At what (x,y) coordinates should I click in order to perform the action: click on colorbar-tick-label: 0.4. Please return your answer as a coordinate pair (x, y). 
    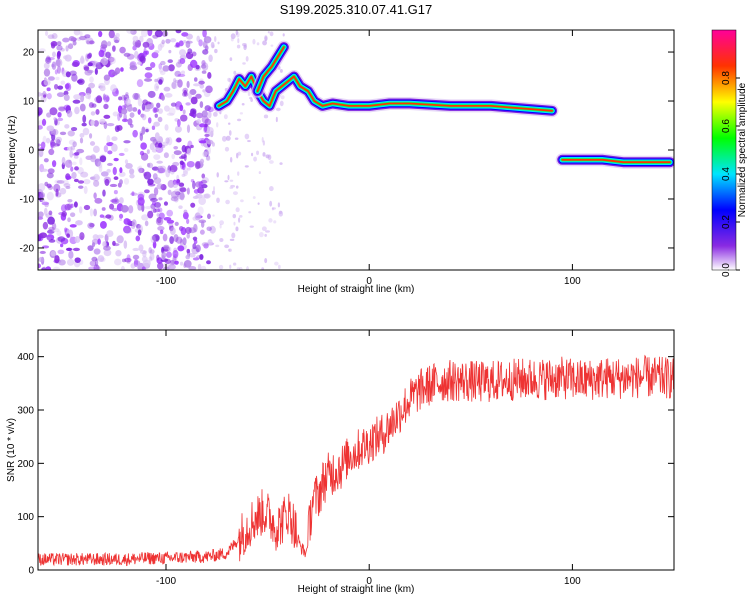
    Looking at the image, I should click on (726, 174).